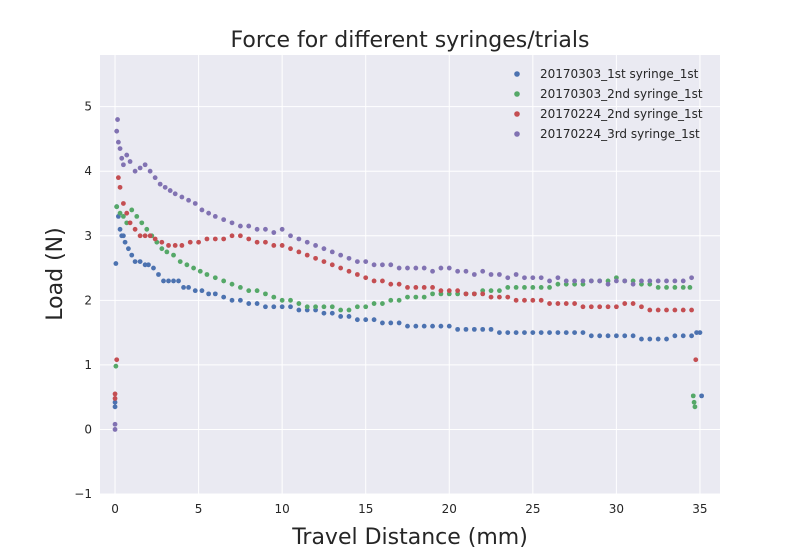 This screenshot has width=800, height=550. Describe the element at coordinates (449, 509) in the screenshot. I see `x-tick-label: 20` at that location.